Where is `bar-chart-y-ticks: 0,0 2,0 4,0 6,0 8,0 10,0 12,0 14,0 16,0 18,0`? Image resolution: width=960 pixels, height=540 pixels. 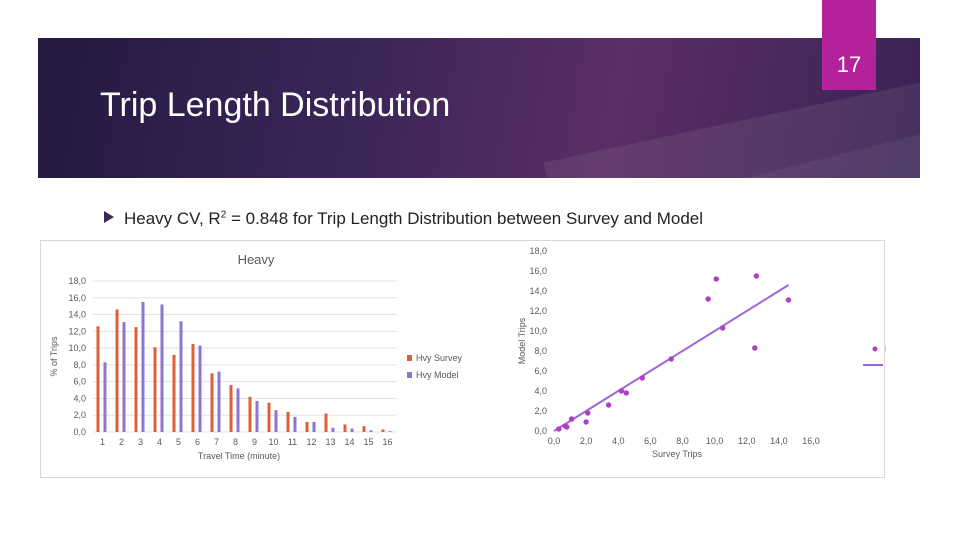
bar-chart-y-ticks: 0,0 2,0 4,0 6,0 8,0 10,0 12,0 14,0 16,0 18,0 is located at coordinates (77, 356).